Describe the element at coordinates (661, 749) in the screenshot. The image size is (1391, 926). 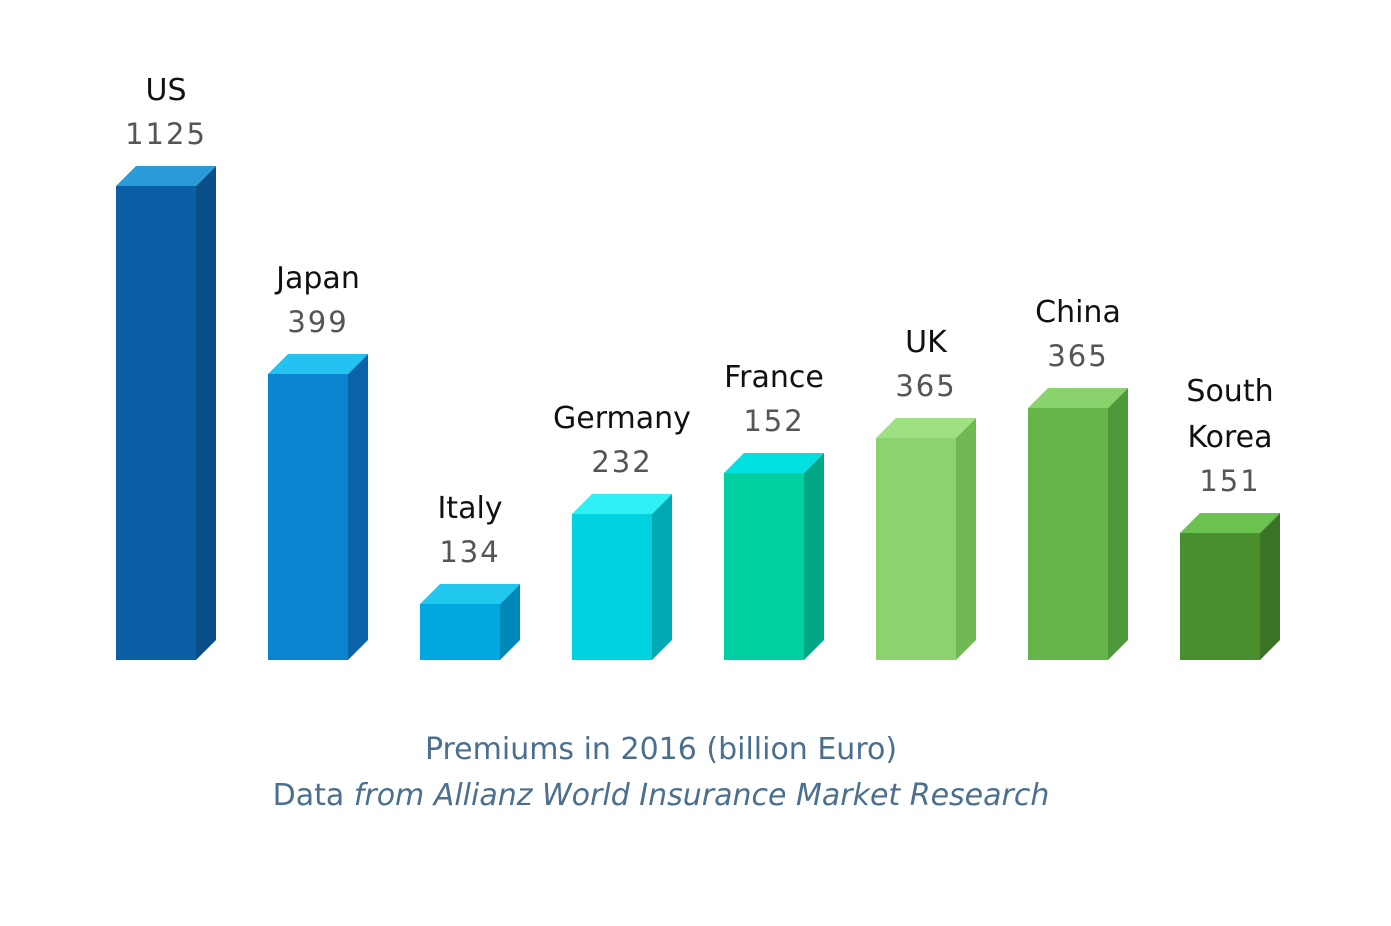
I see `caption-title: Premiums in 2016 (billion Euro)` at that location.